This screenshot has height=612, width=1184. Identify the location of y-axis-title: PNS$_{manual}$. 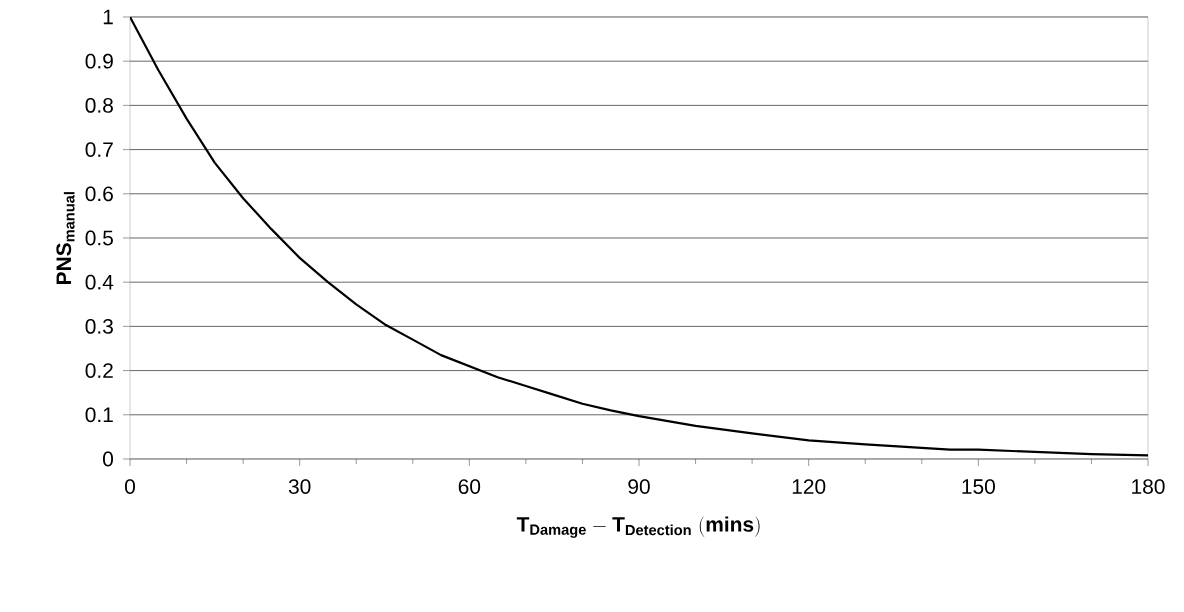
(65, 238).